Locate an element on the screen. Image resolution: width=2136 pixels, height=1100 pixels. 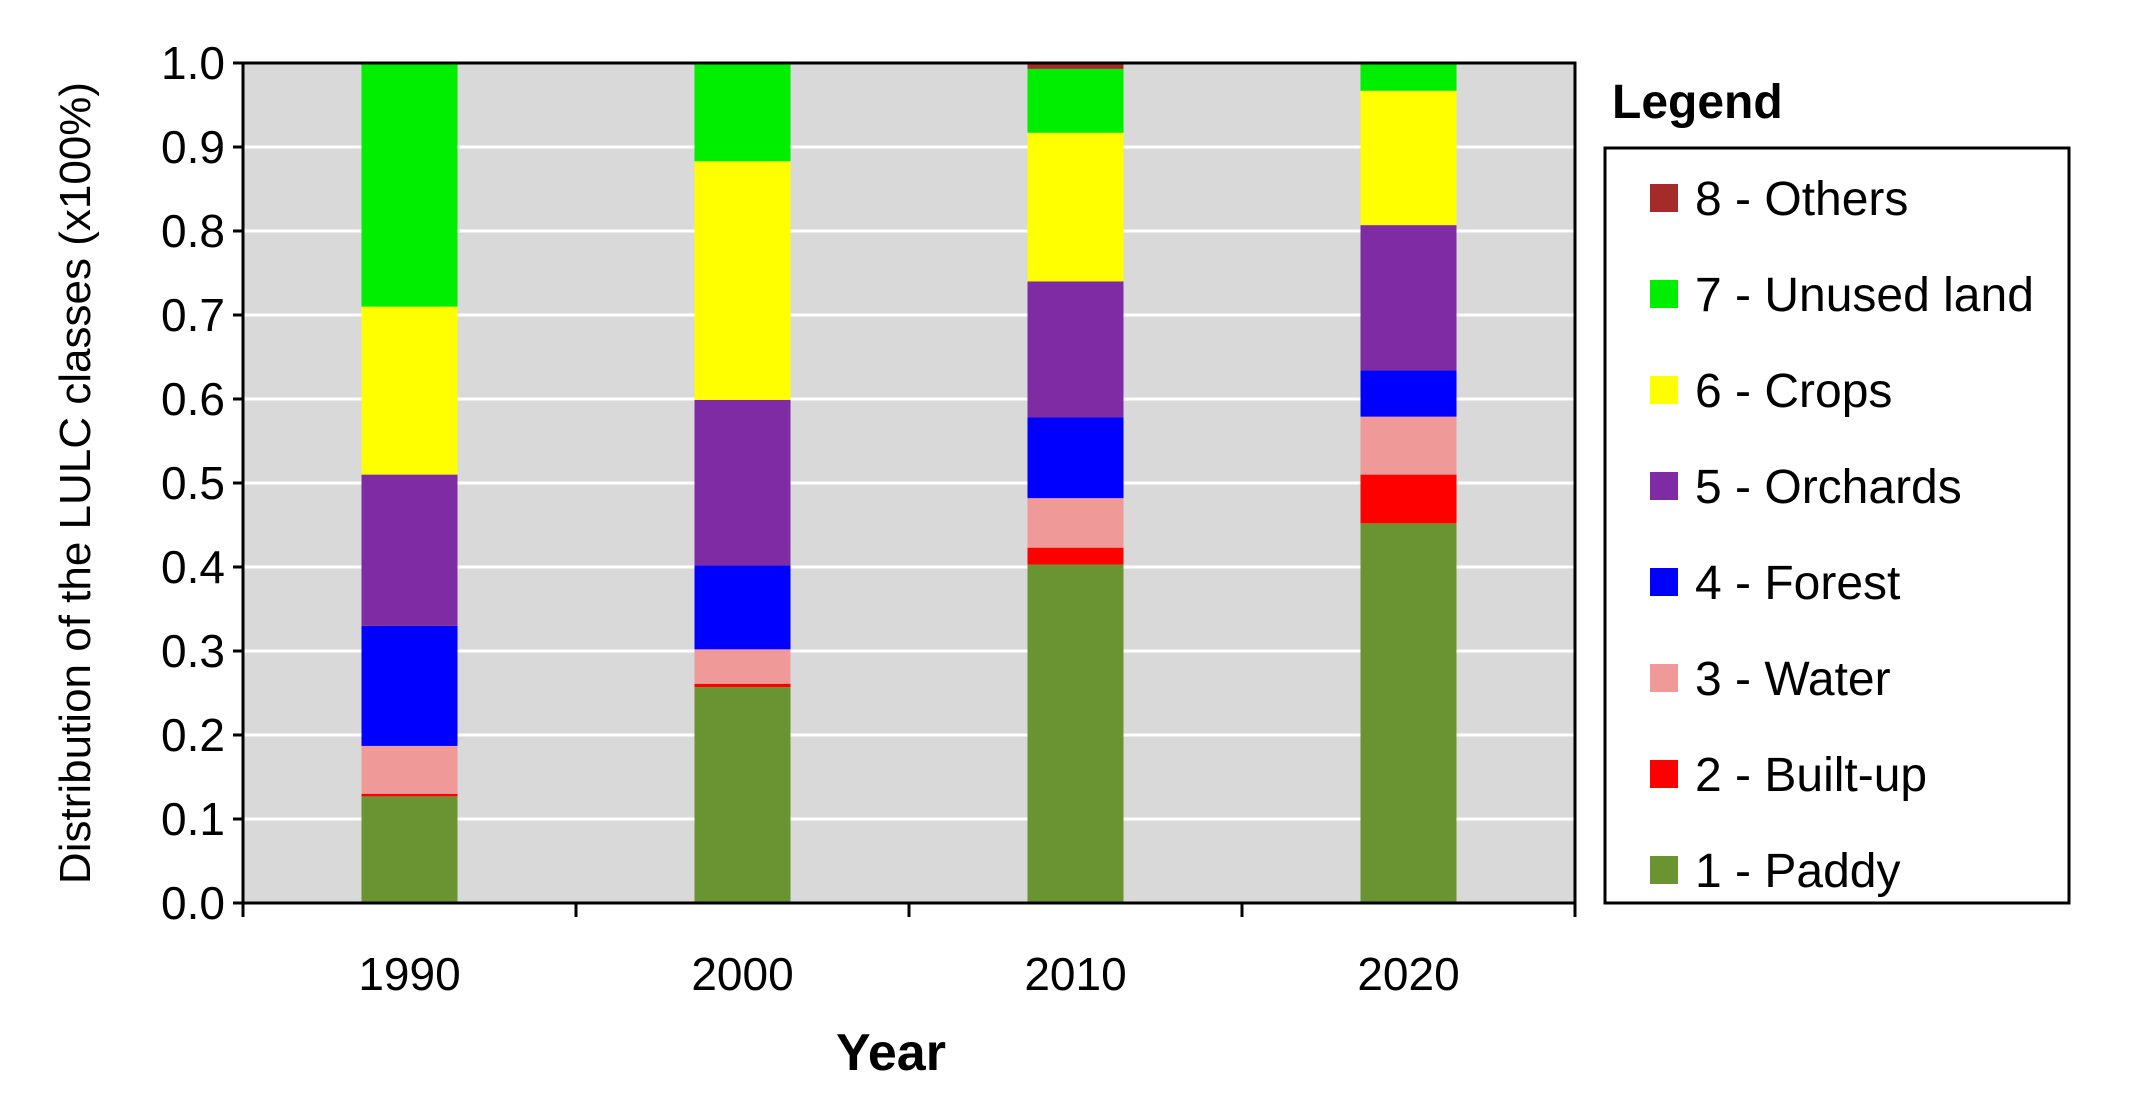
legend-label: 6 - Crops is located at coordinates (1793, 391).